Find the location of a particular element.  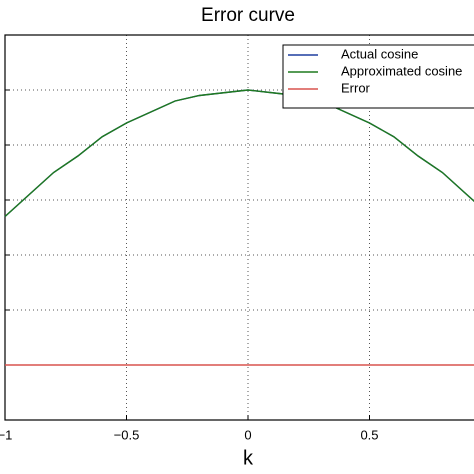

x-tick-label: 0.5 is located at coordinates (369, 434).